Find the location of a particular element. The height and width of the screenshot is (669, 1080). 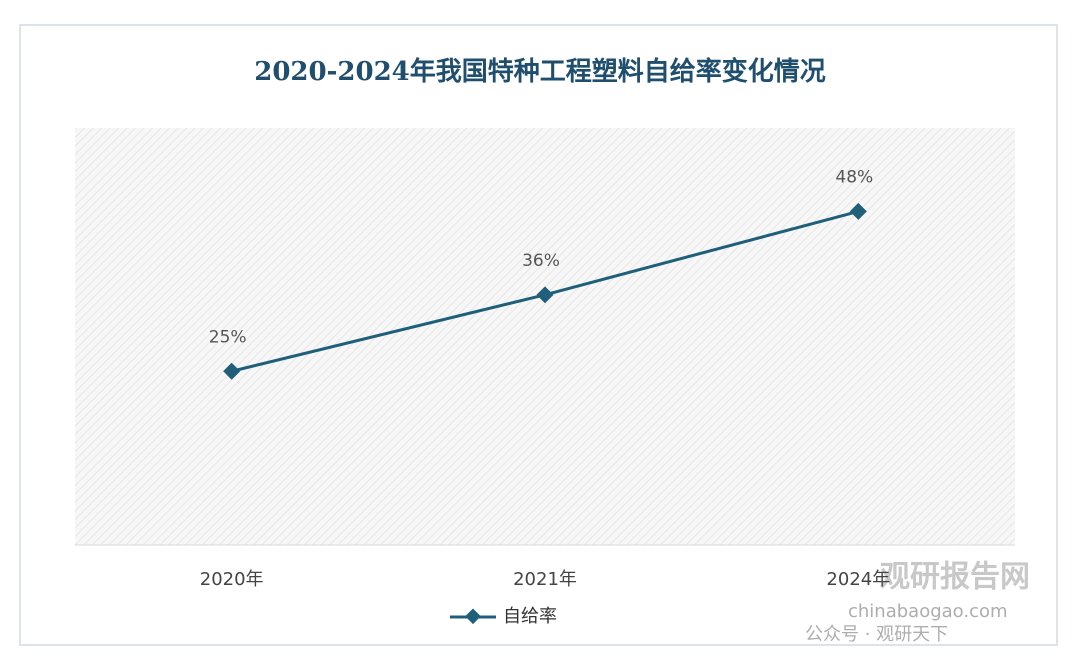

data-label: 36% is located at coordinates (541, 261).